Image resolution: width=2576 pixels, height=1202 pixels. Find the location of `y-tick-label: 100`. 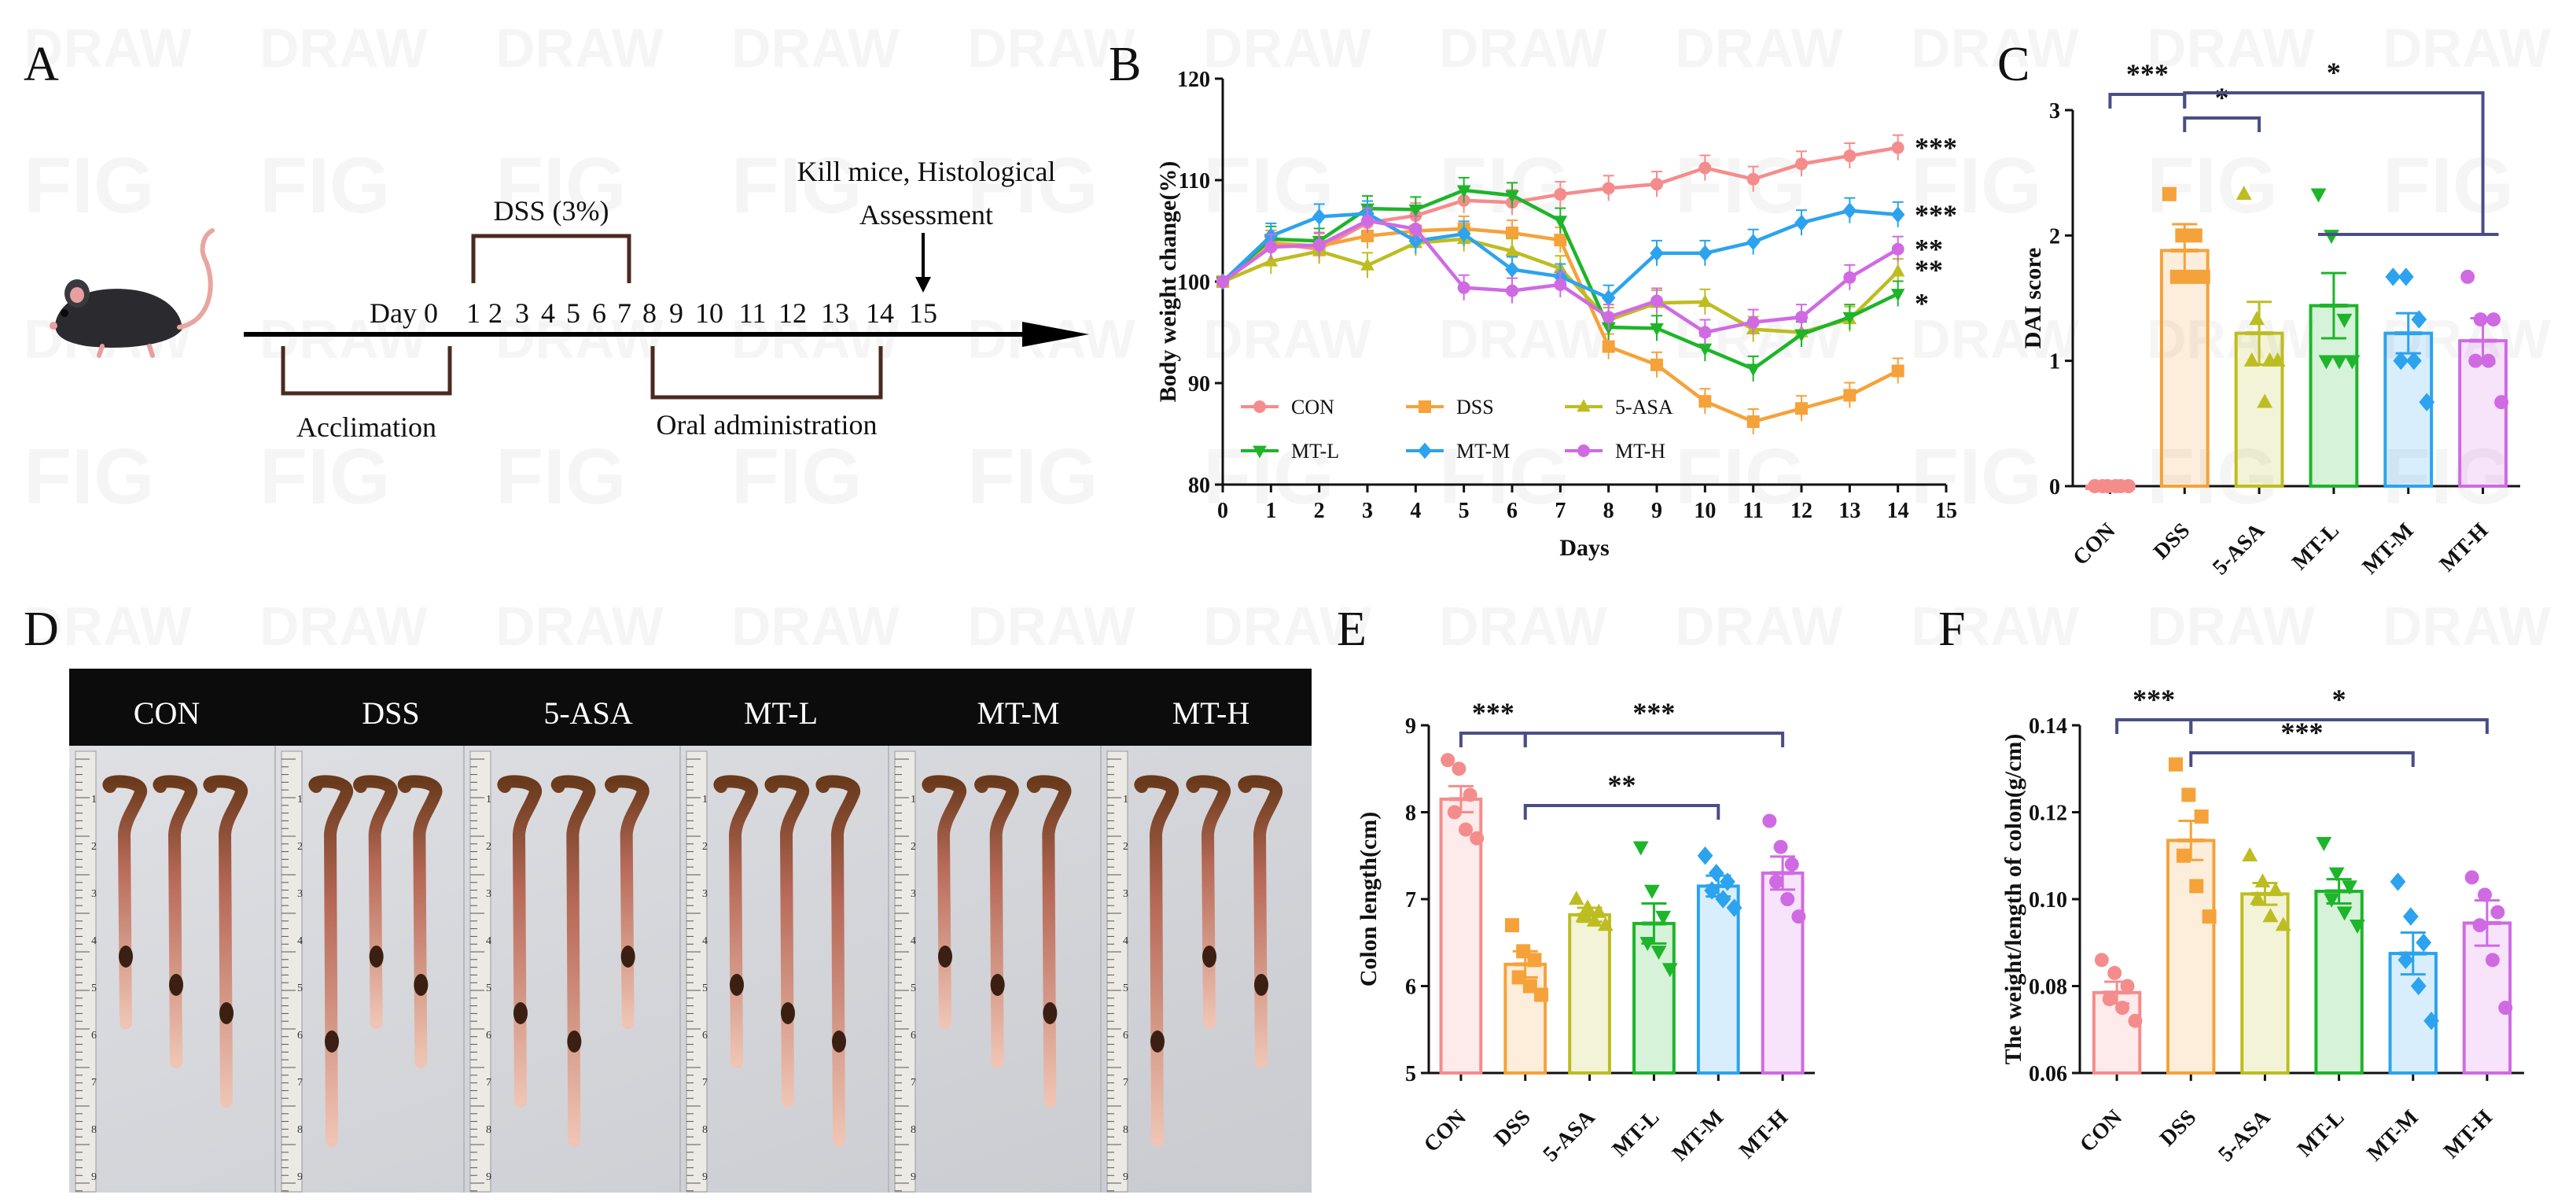

y-tick-label: 100 is located at coordinates (1194, 283).